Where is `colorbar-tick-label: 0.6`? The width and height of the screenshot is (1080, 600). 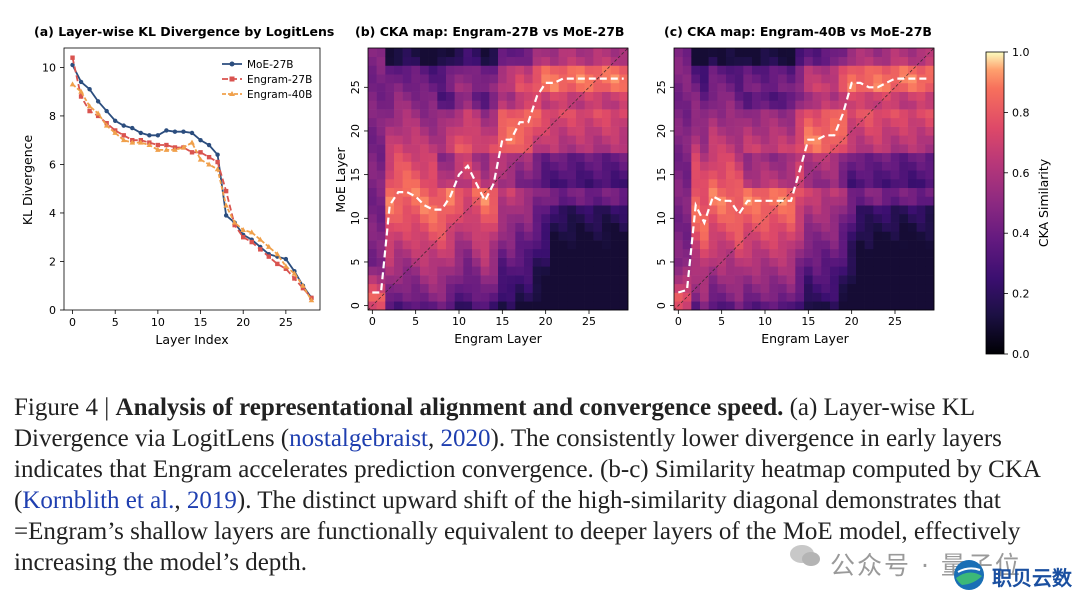
colorbar-tick-label: 0.6 is located at coordinates (1021, 173).